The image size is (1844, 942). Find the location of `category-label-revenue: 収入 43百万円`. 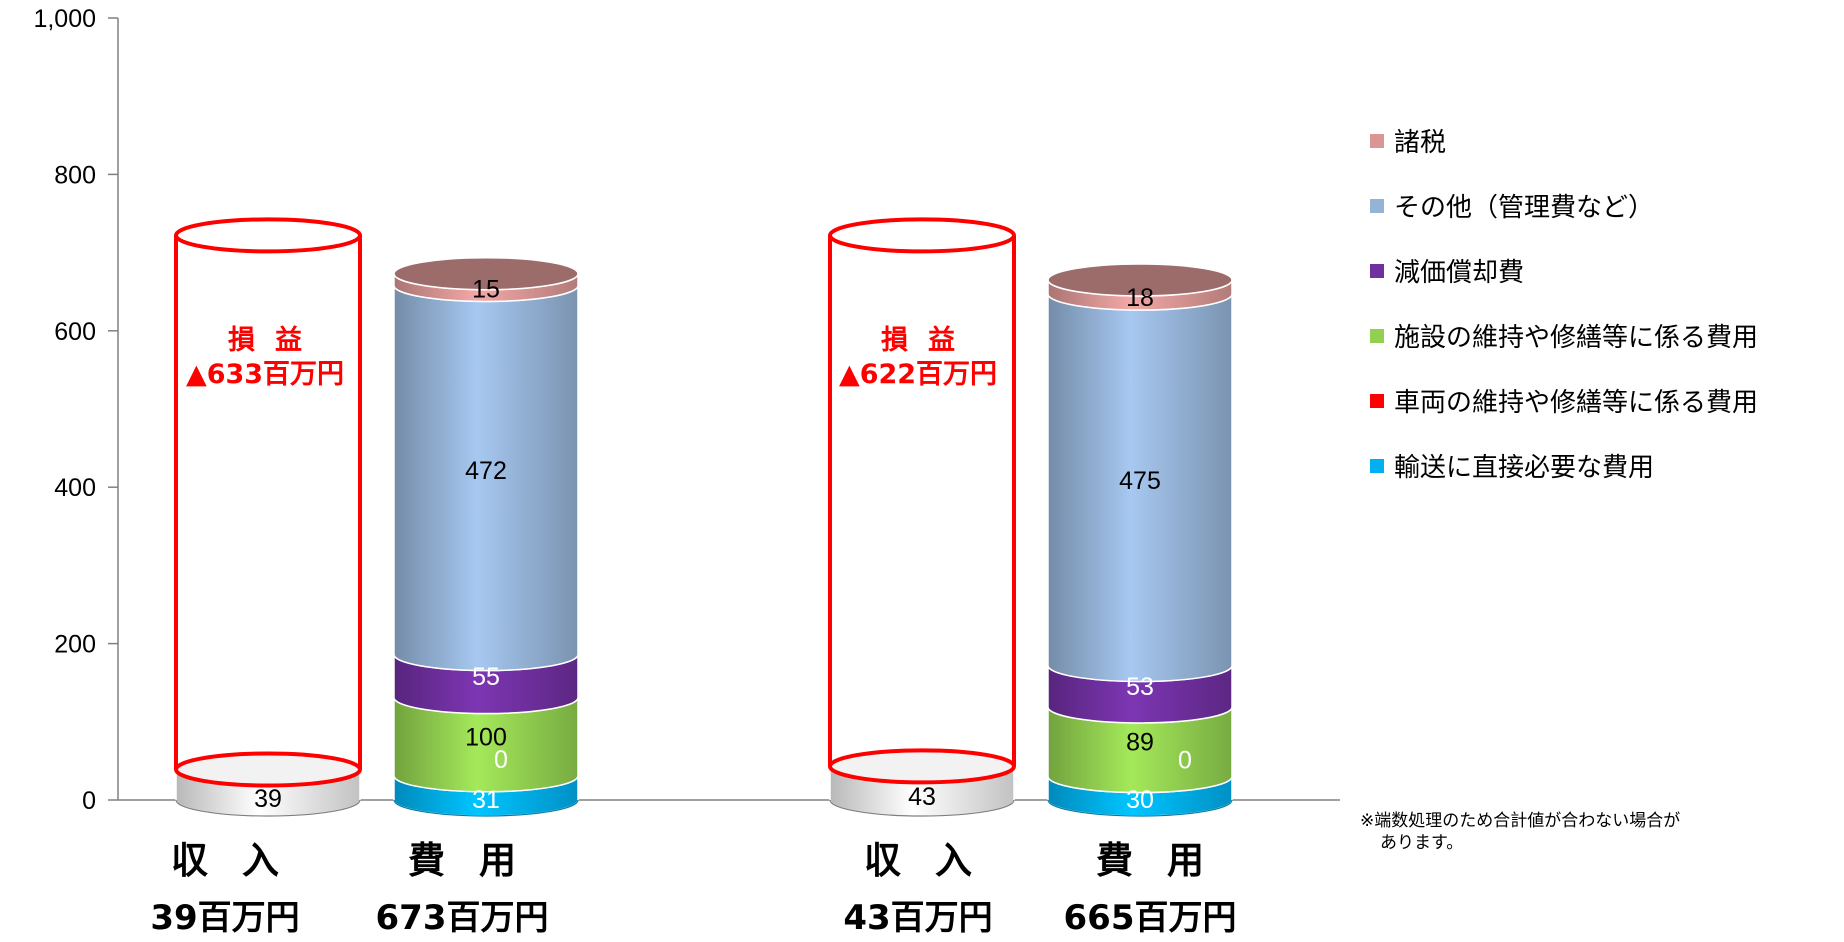

category-label-revenue: 収入 43百万円 is located at coordinates (918, 890).